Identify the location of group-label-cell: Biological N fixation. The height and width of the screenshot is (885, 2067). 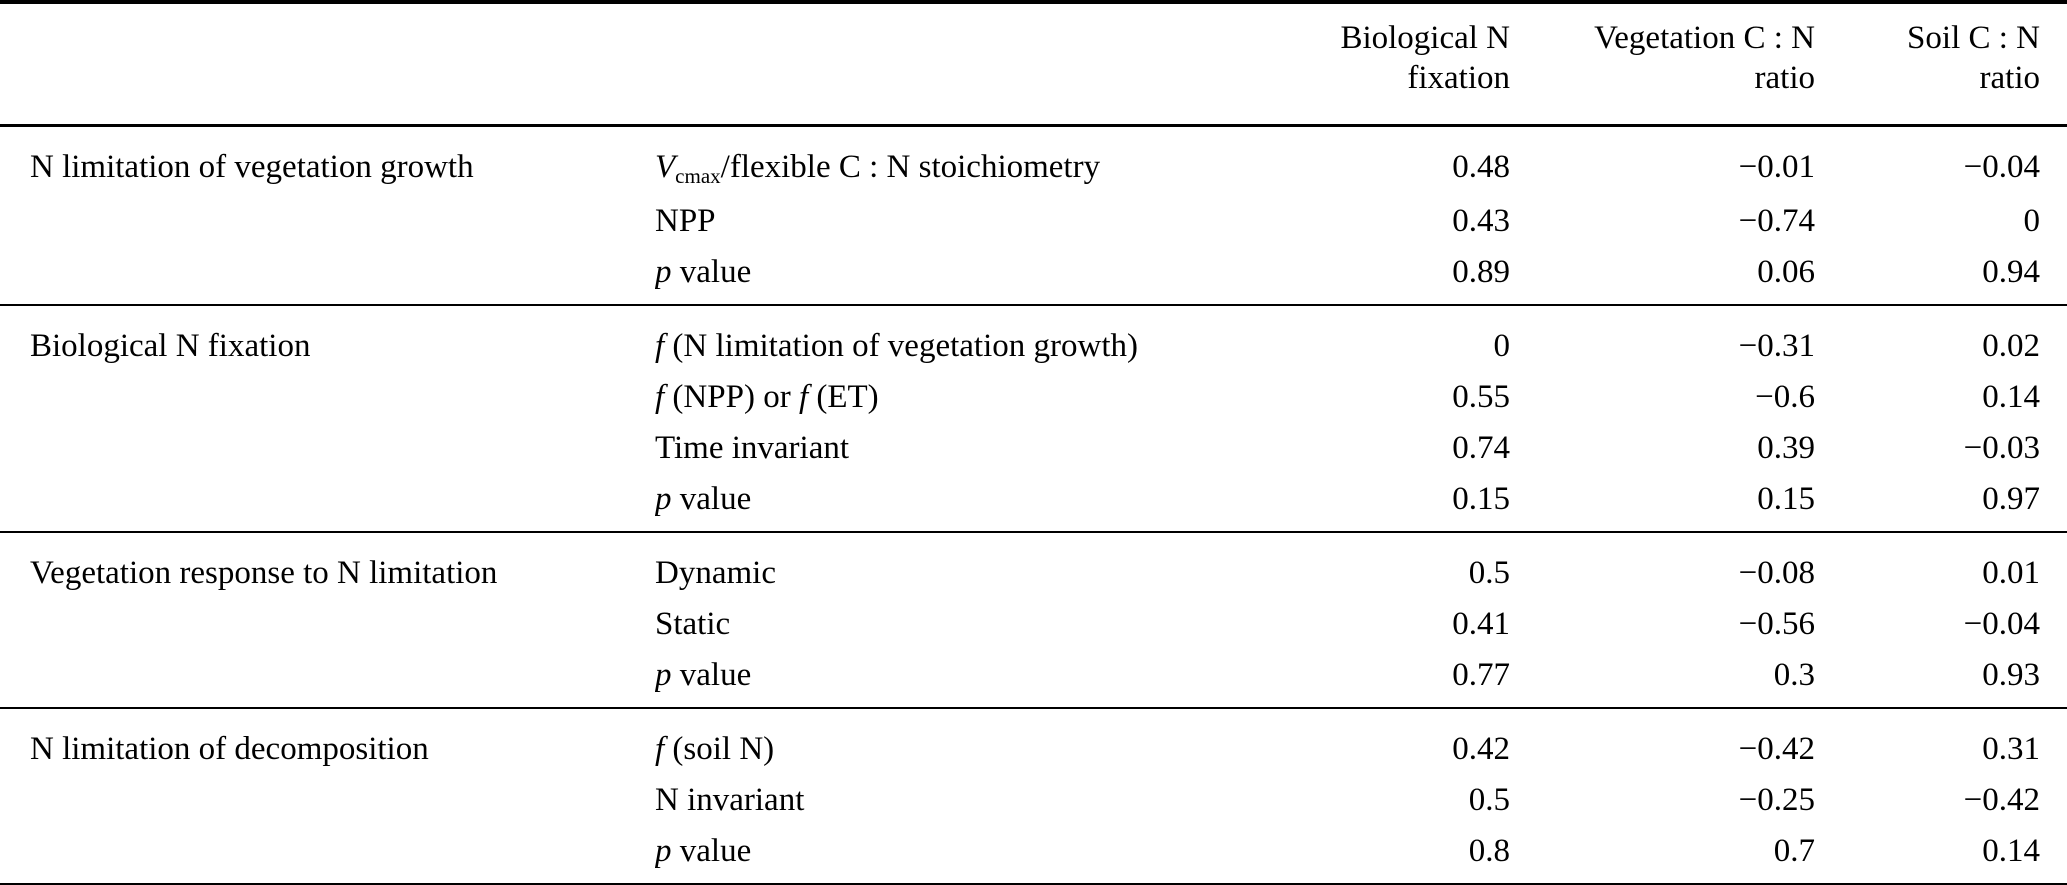
(170, 346).